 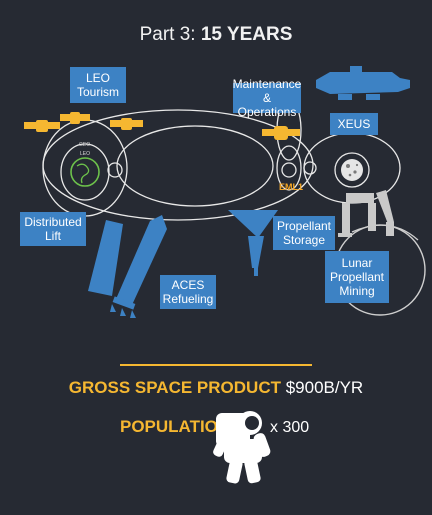 What do you see at coordinates (127, 266) in the screenshot?
I see `distributed-lift-rocket-icon` at bounding box center [127, 266].